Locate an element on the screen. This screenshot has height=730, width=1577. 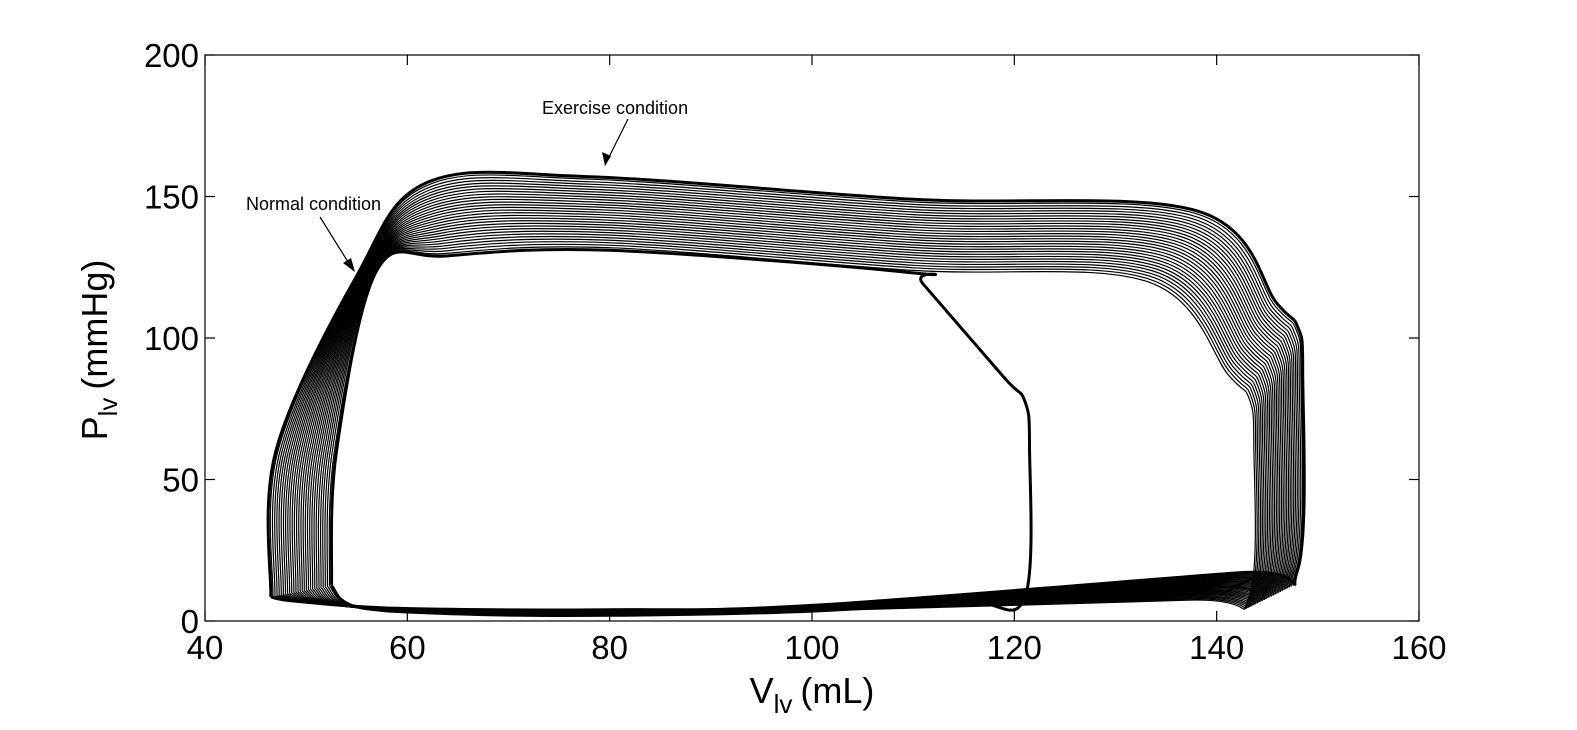
x-tick-label: 100 is located at coordinates (811, 647).